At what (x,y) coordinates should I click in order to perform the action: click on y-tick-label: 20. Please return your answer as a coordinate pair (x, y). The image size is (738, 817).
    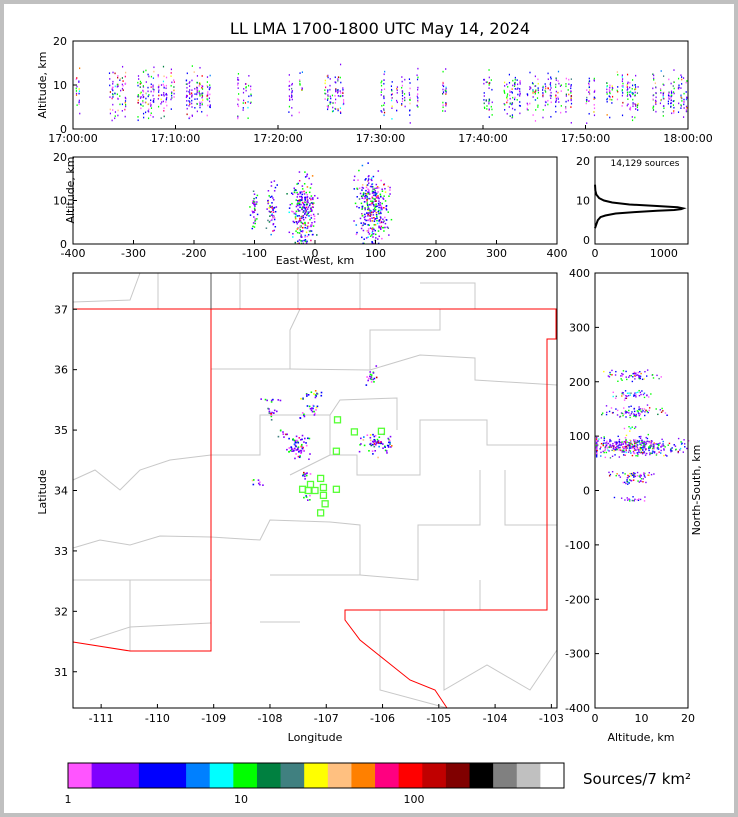
    Looking at the image, I should click on (60, 41).